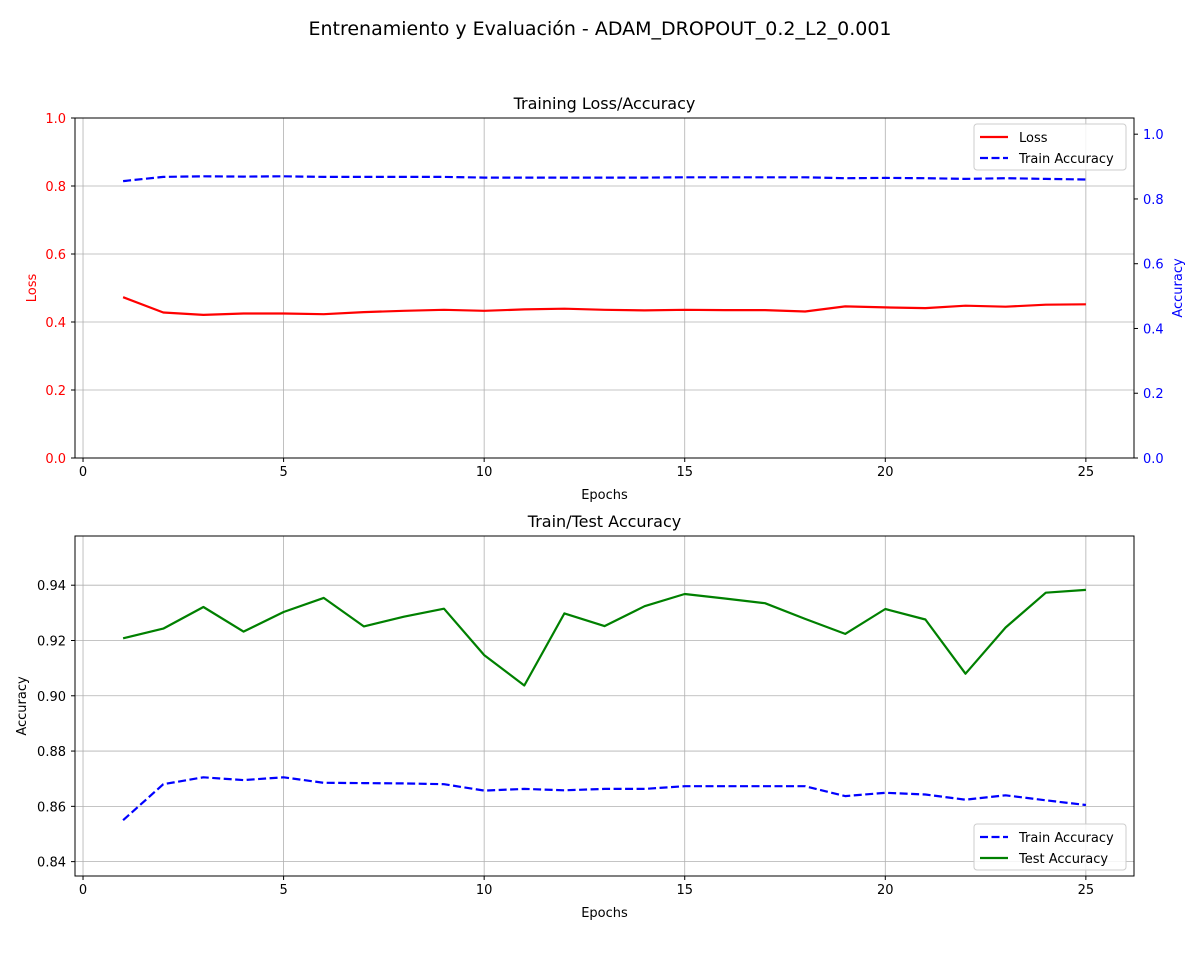 The image size is (1200, 961). I want to click on legend-label: Loss, so click(1033, 138).